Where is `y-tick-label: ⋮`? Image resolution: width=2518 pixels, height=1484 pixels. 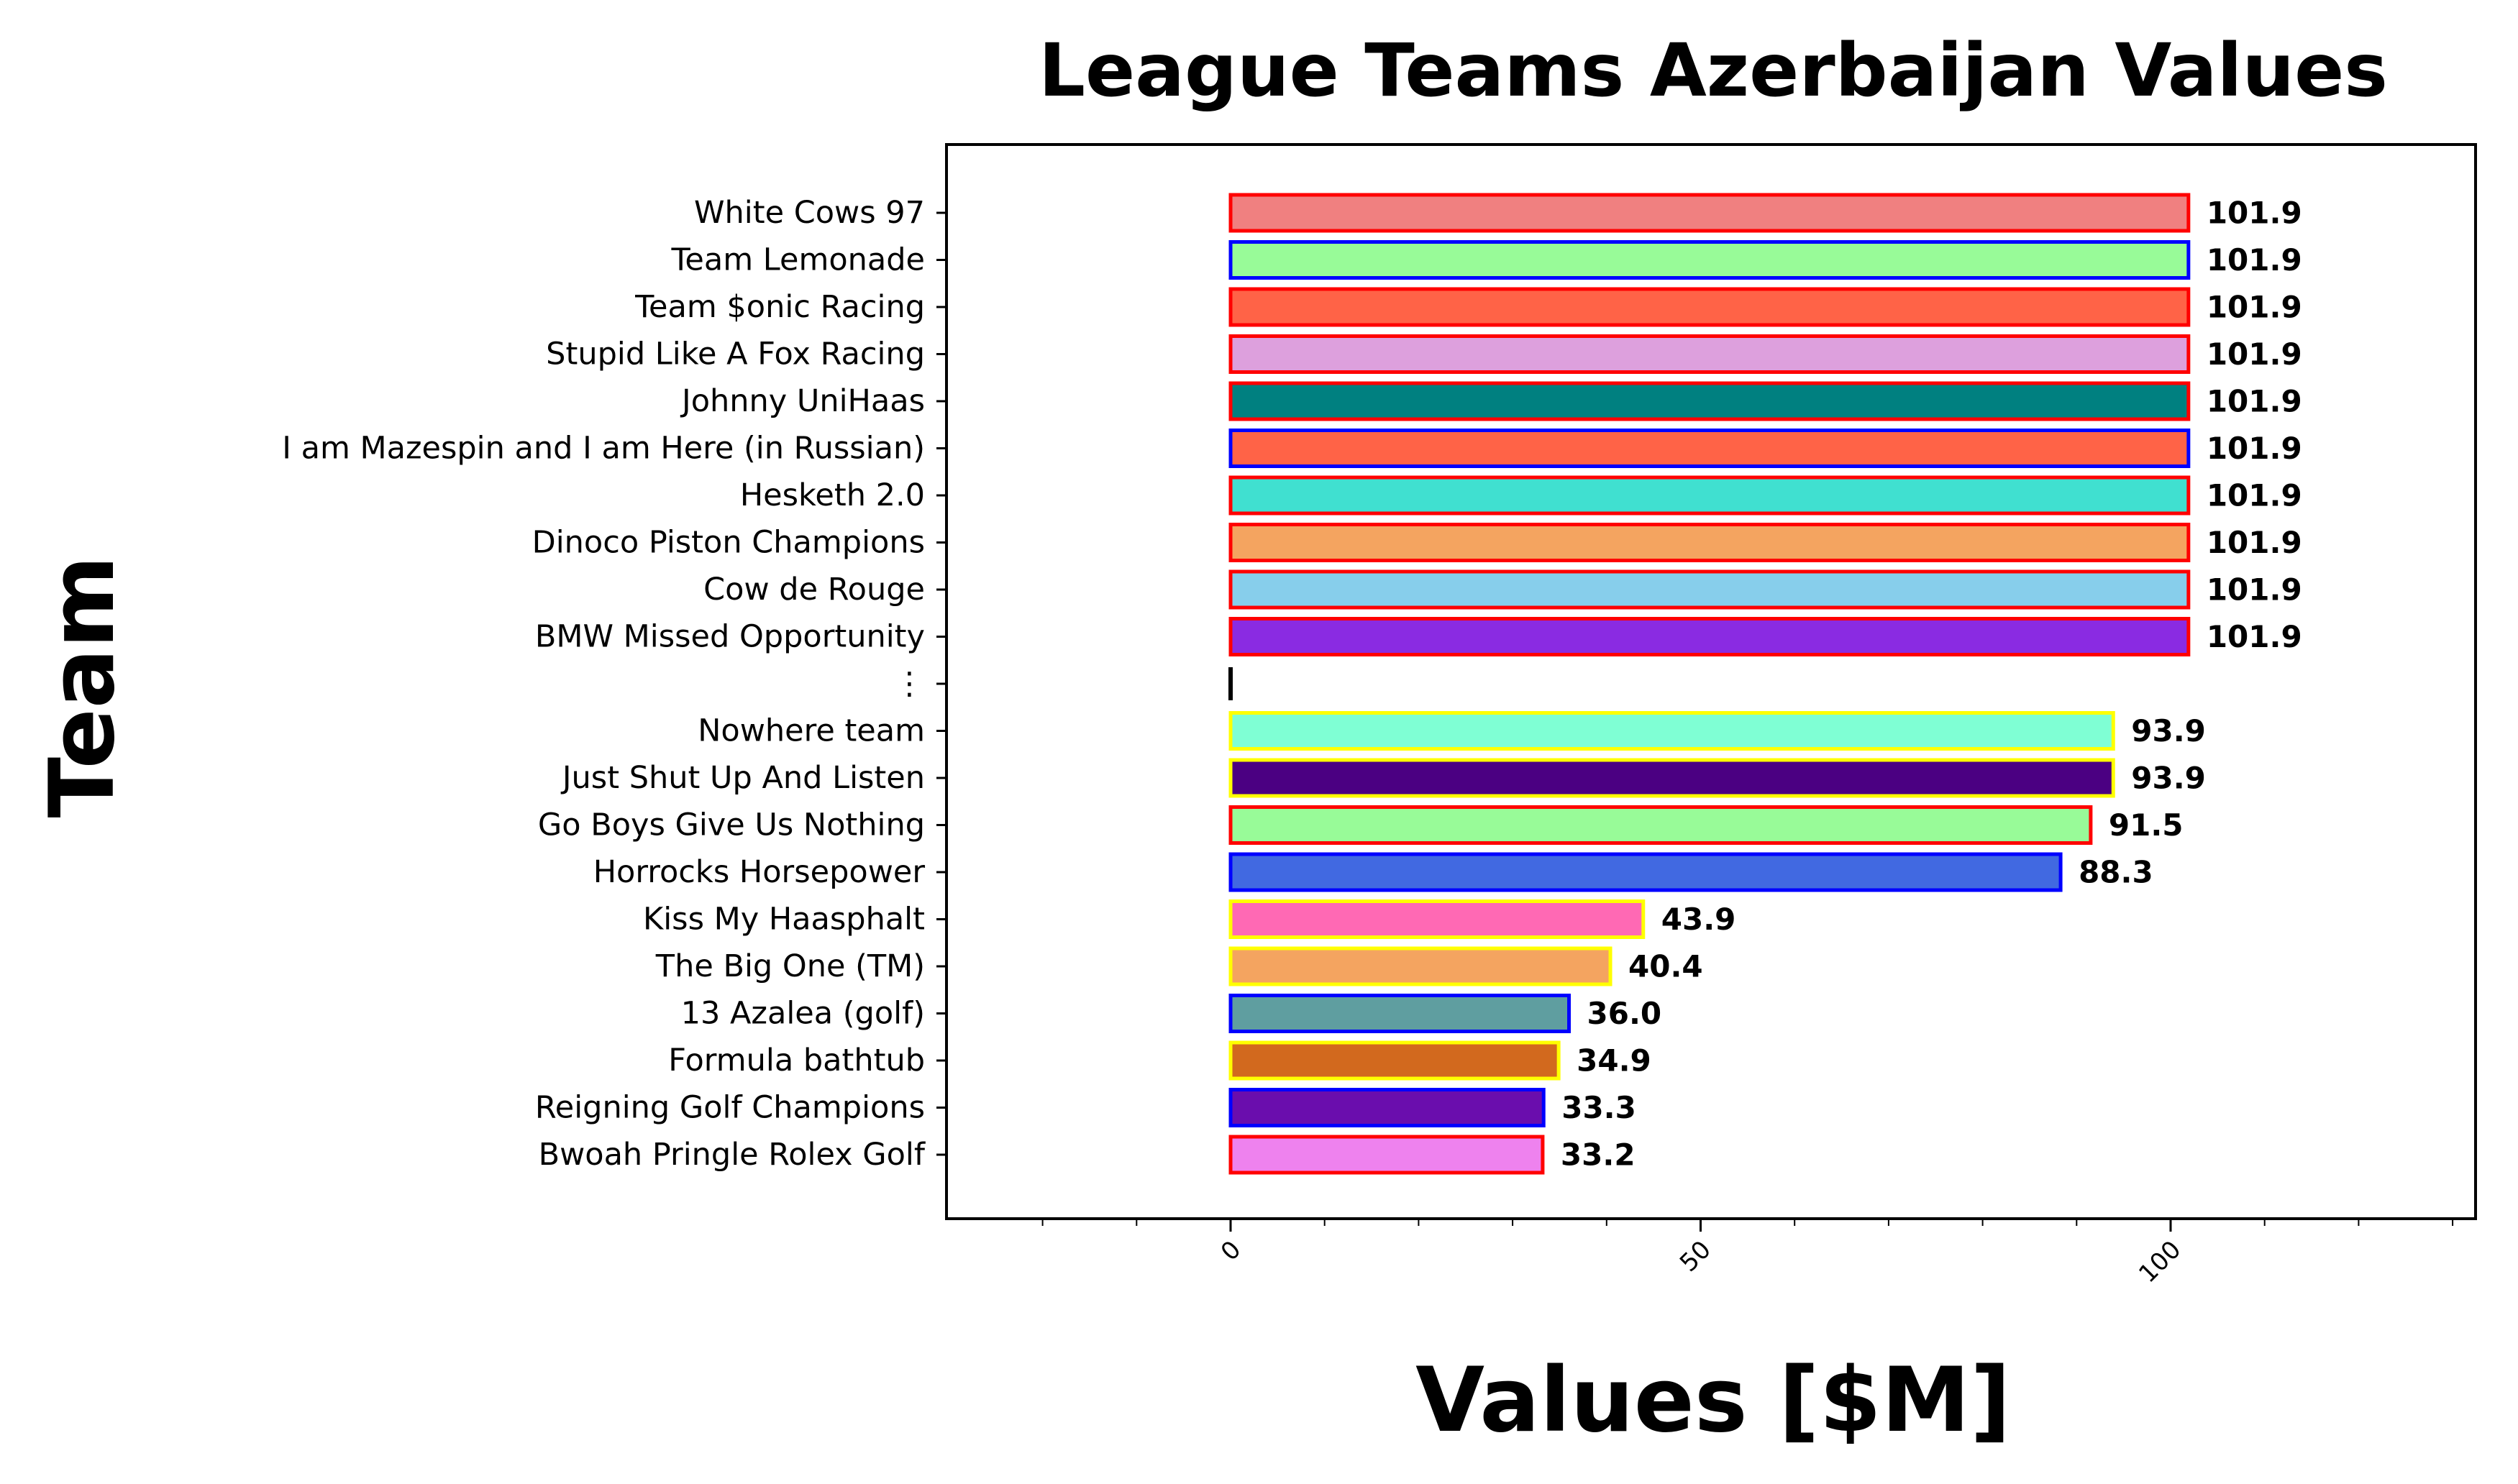
y-tick-label: ⋮ is located at coordinates (910, 684).